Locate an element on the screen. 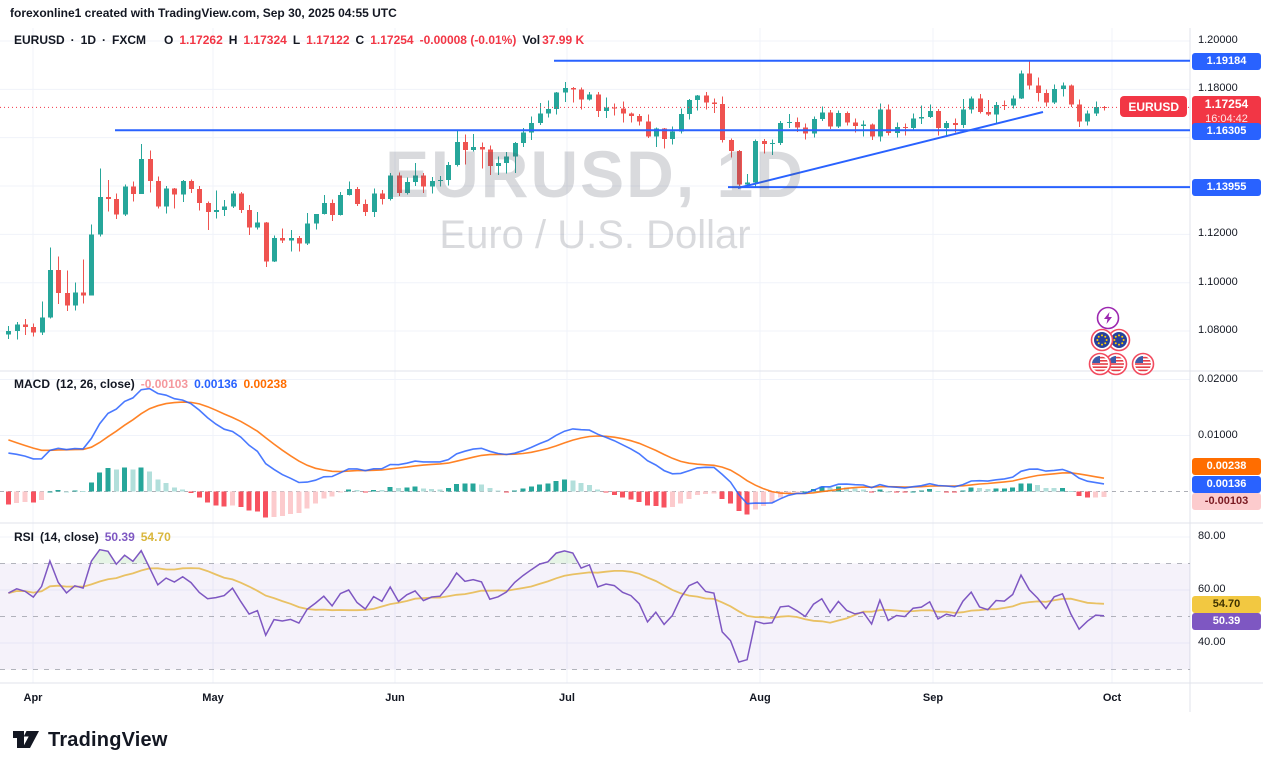 The width and height of the screenshot is (1263, 768). rsi-ma-line is located at coordinates (556, 595).